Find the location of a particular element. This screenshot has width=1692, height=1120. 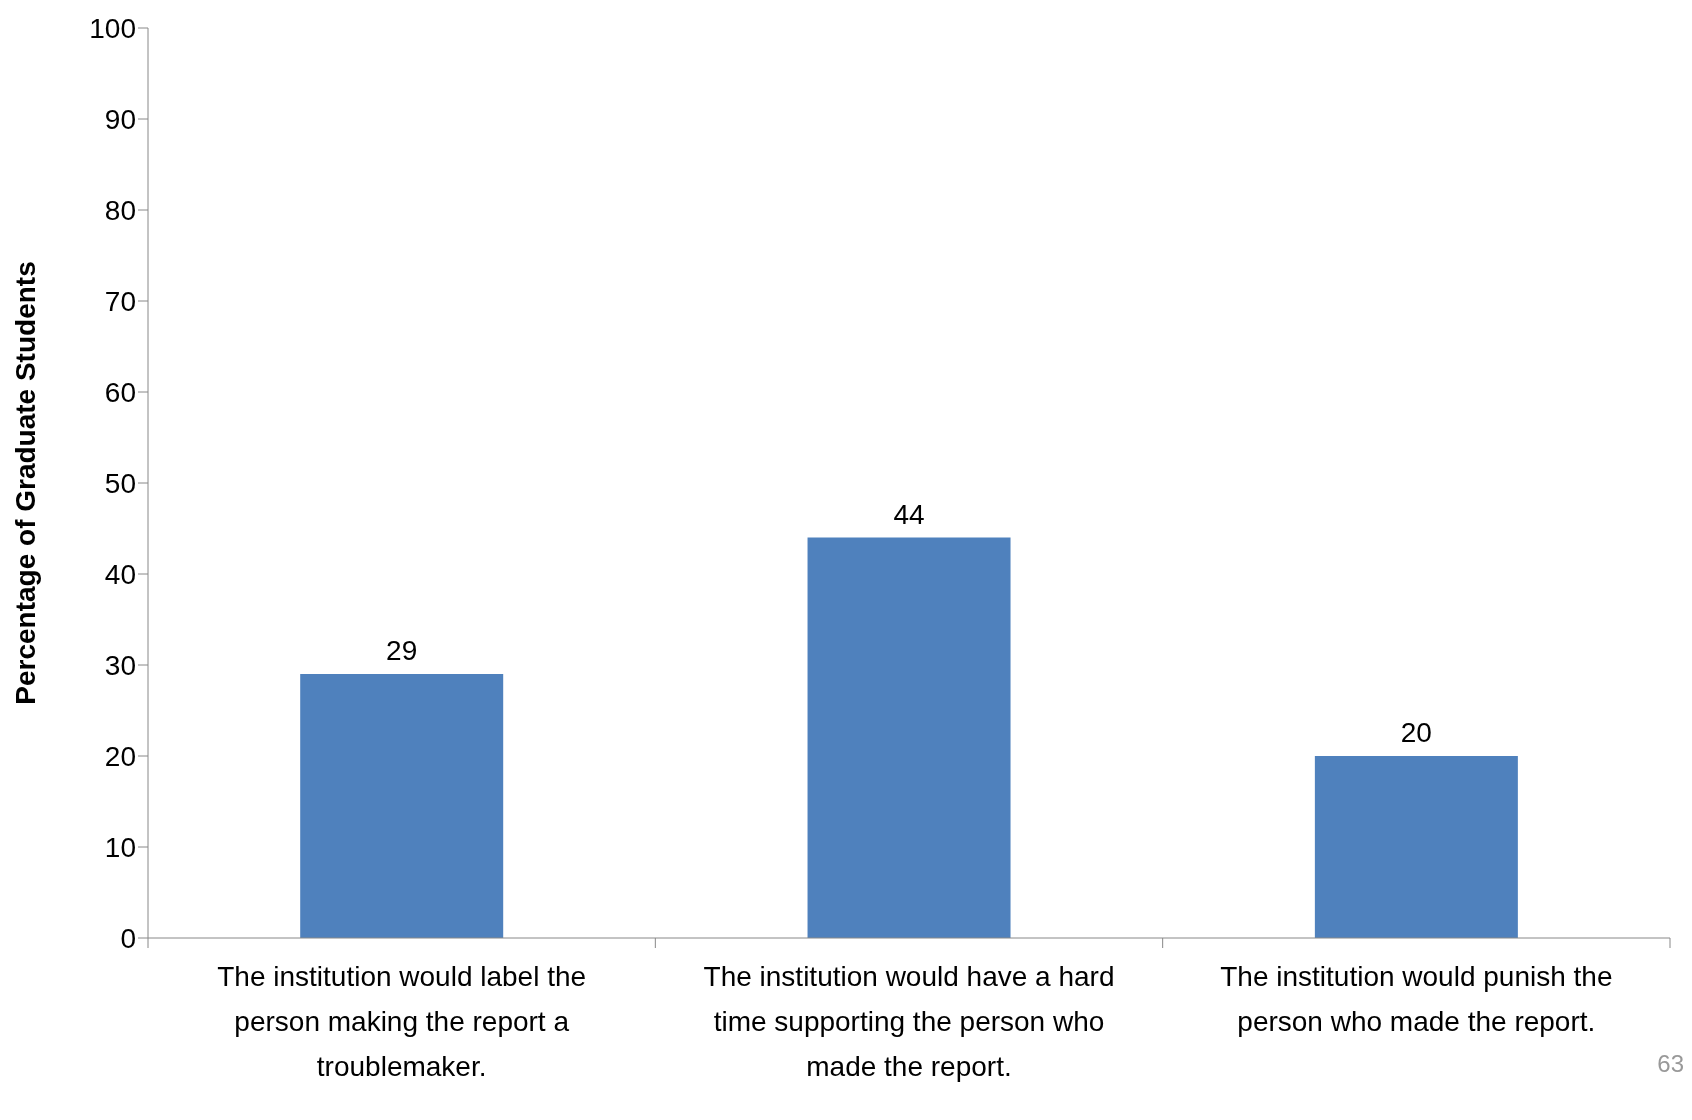

x-tick-label: The institution would have a hard time supporting the person who made the report. is located at coordinates (909, 1021).